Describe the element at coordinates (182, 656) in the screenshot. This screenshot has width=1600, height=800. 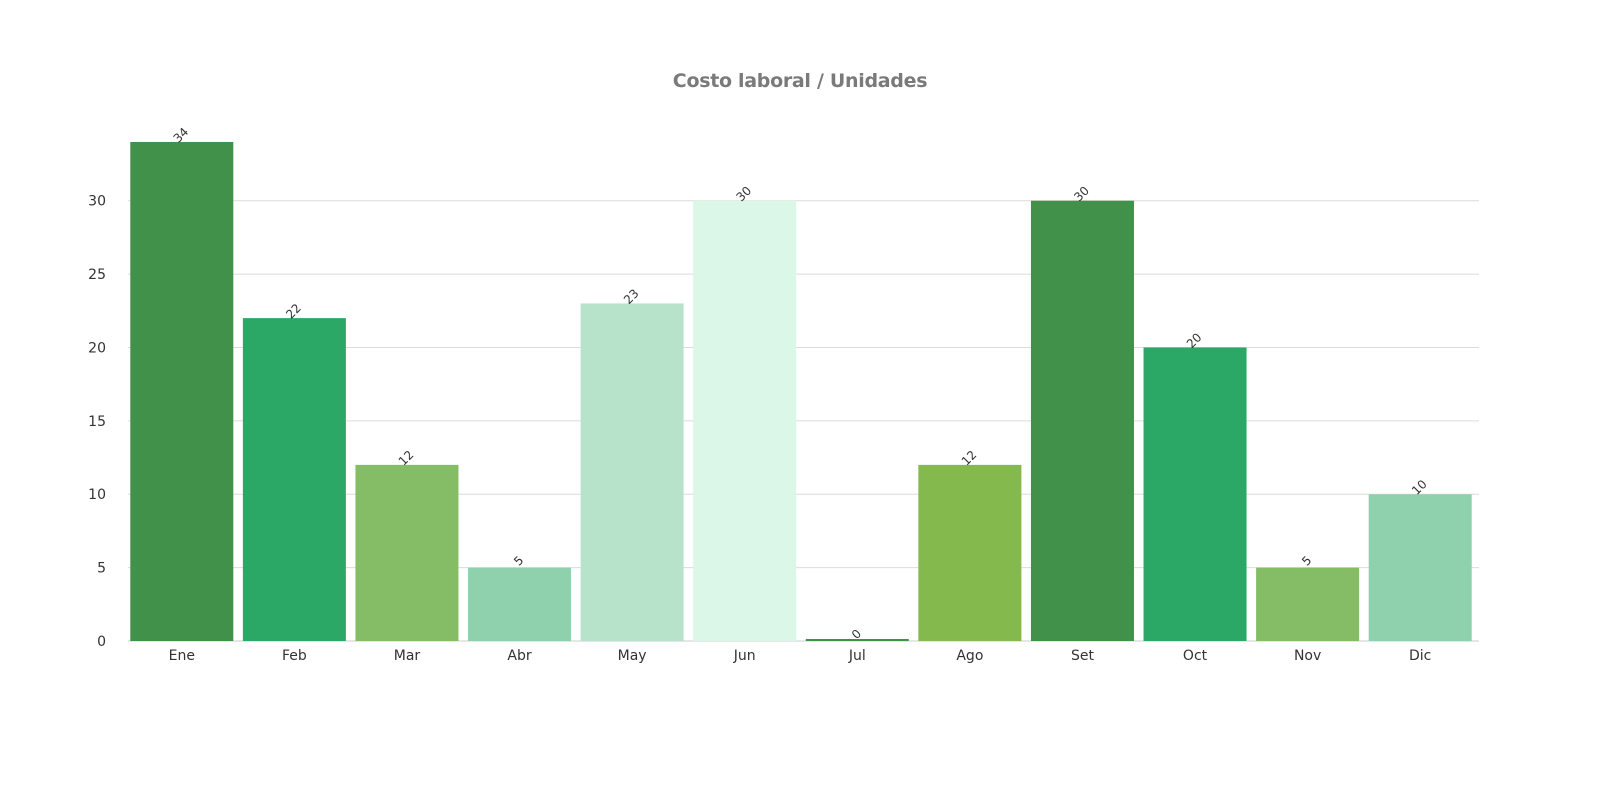
I see `x-tick-label: Ene` at that location.